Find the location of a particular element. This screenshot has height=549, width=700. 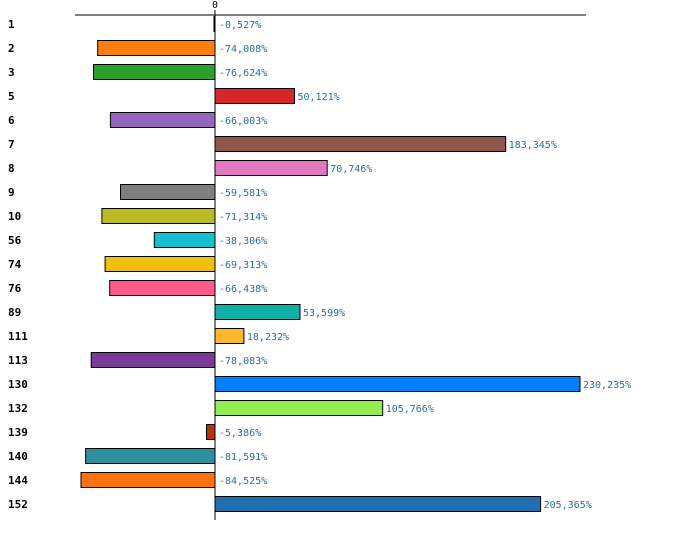

category-label-6: 6 is located at coordinates (11, 120).